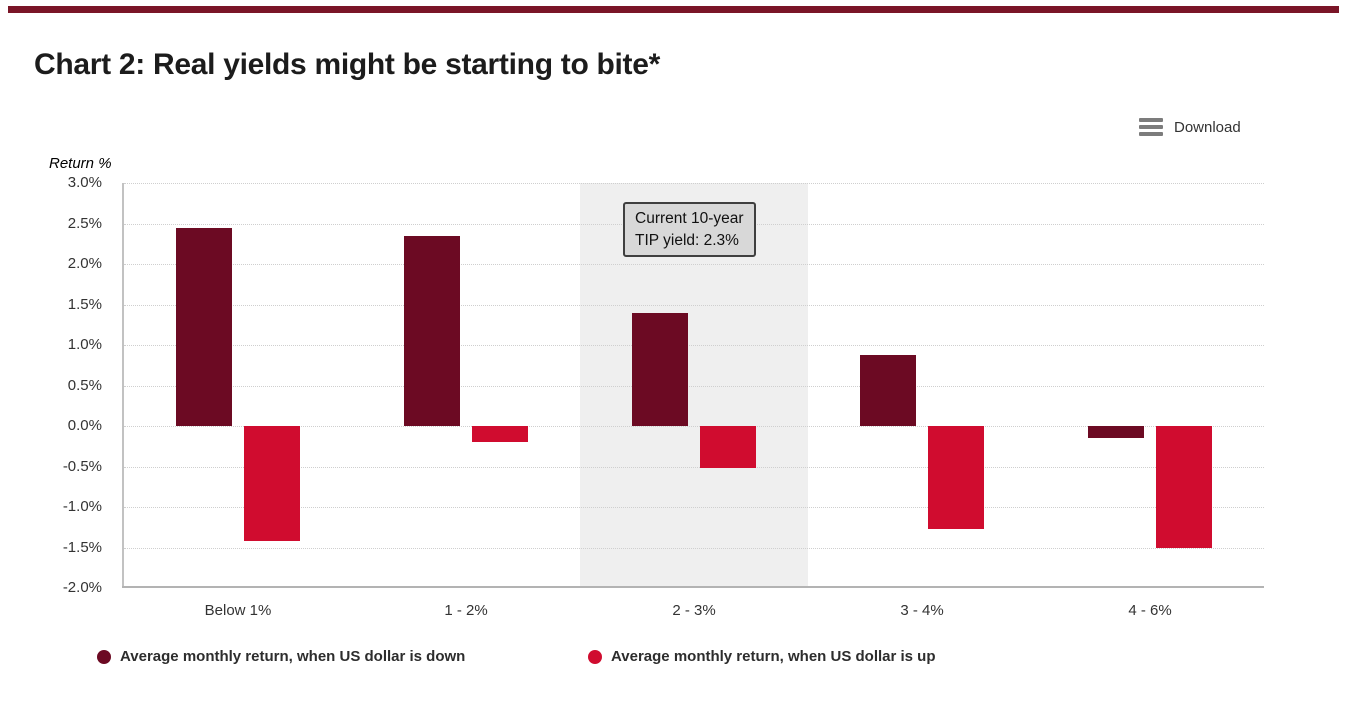  Describe the element at coordinates (82, 506) in the screenshot. I see `y-tick-label: -1.0%` at that location.